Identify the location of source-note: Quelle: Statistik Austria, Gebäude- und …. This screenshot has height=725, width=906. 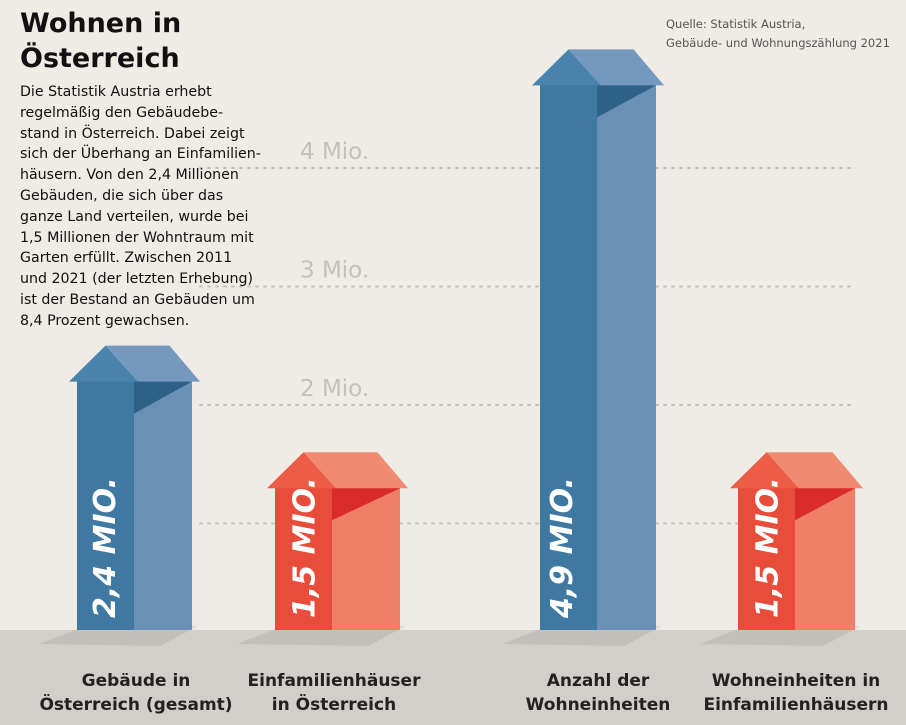
(778, 33).